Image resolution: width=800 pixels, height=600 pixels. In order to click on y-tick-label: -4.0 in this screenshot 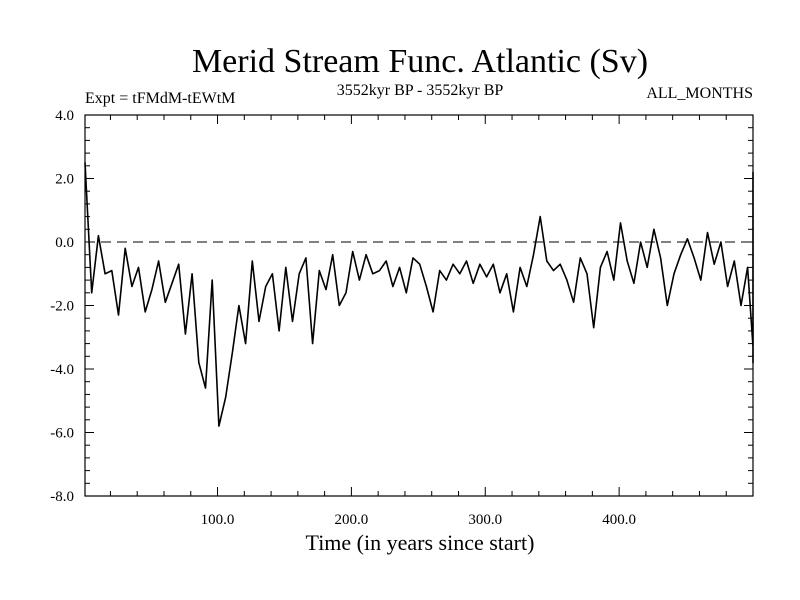, I will do `click(62, 370)`.